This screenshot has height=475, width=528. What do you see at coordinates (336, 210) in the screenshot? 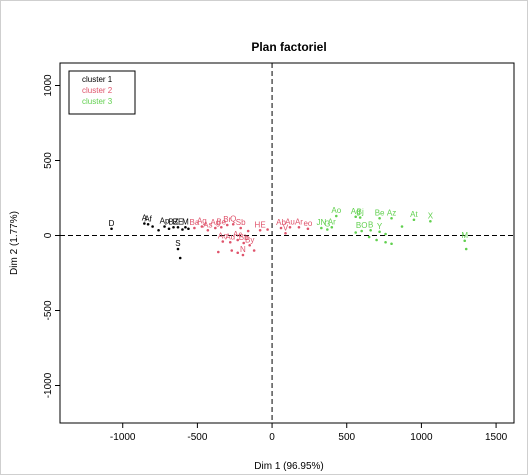
I see `point-label: Ao` at bounding box center [336, 210].